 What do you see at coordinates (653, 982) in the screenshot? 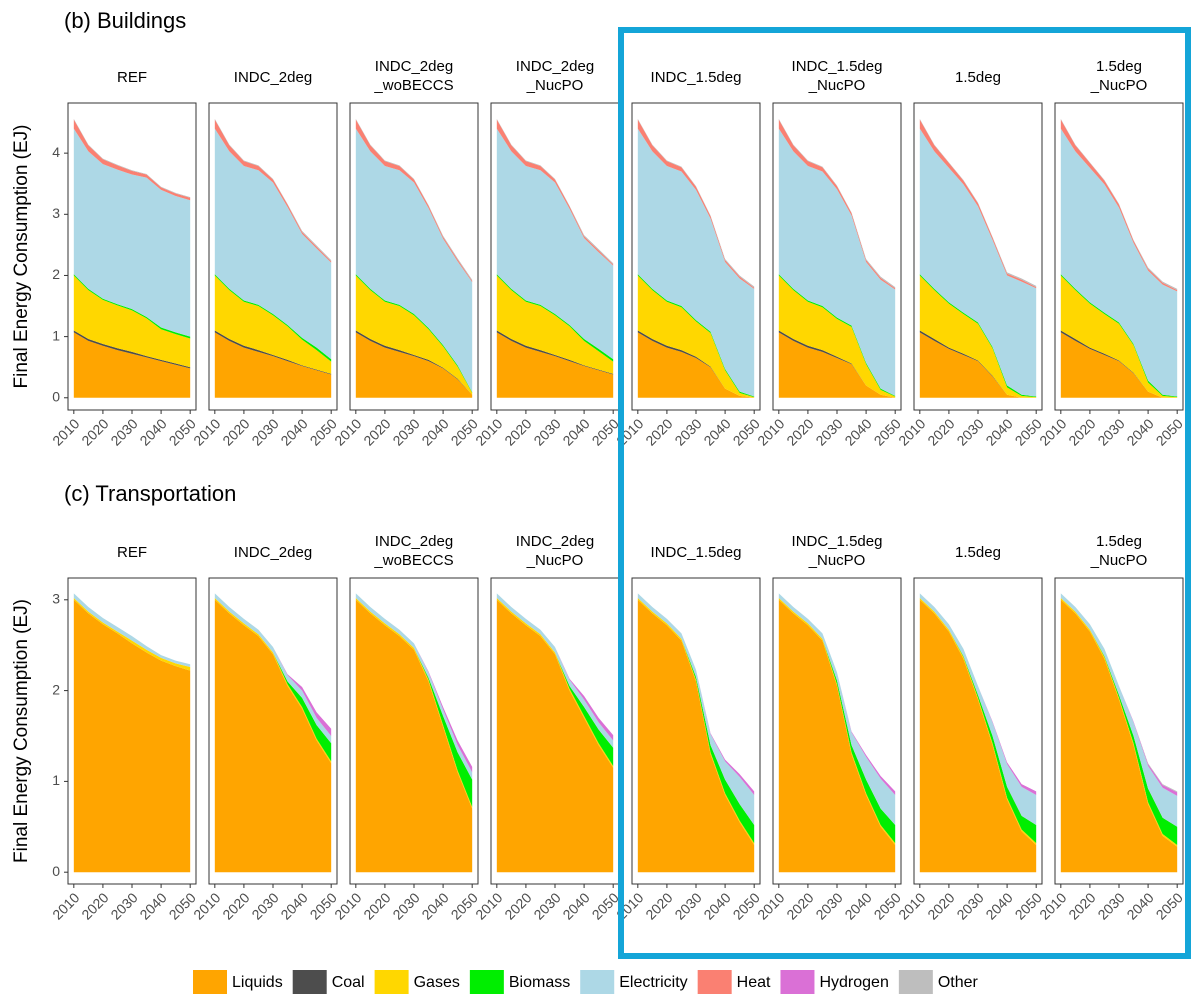
I see `legend-label: Electricity` at bounding box center [653, 982].